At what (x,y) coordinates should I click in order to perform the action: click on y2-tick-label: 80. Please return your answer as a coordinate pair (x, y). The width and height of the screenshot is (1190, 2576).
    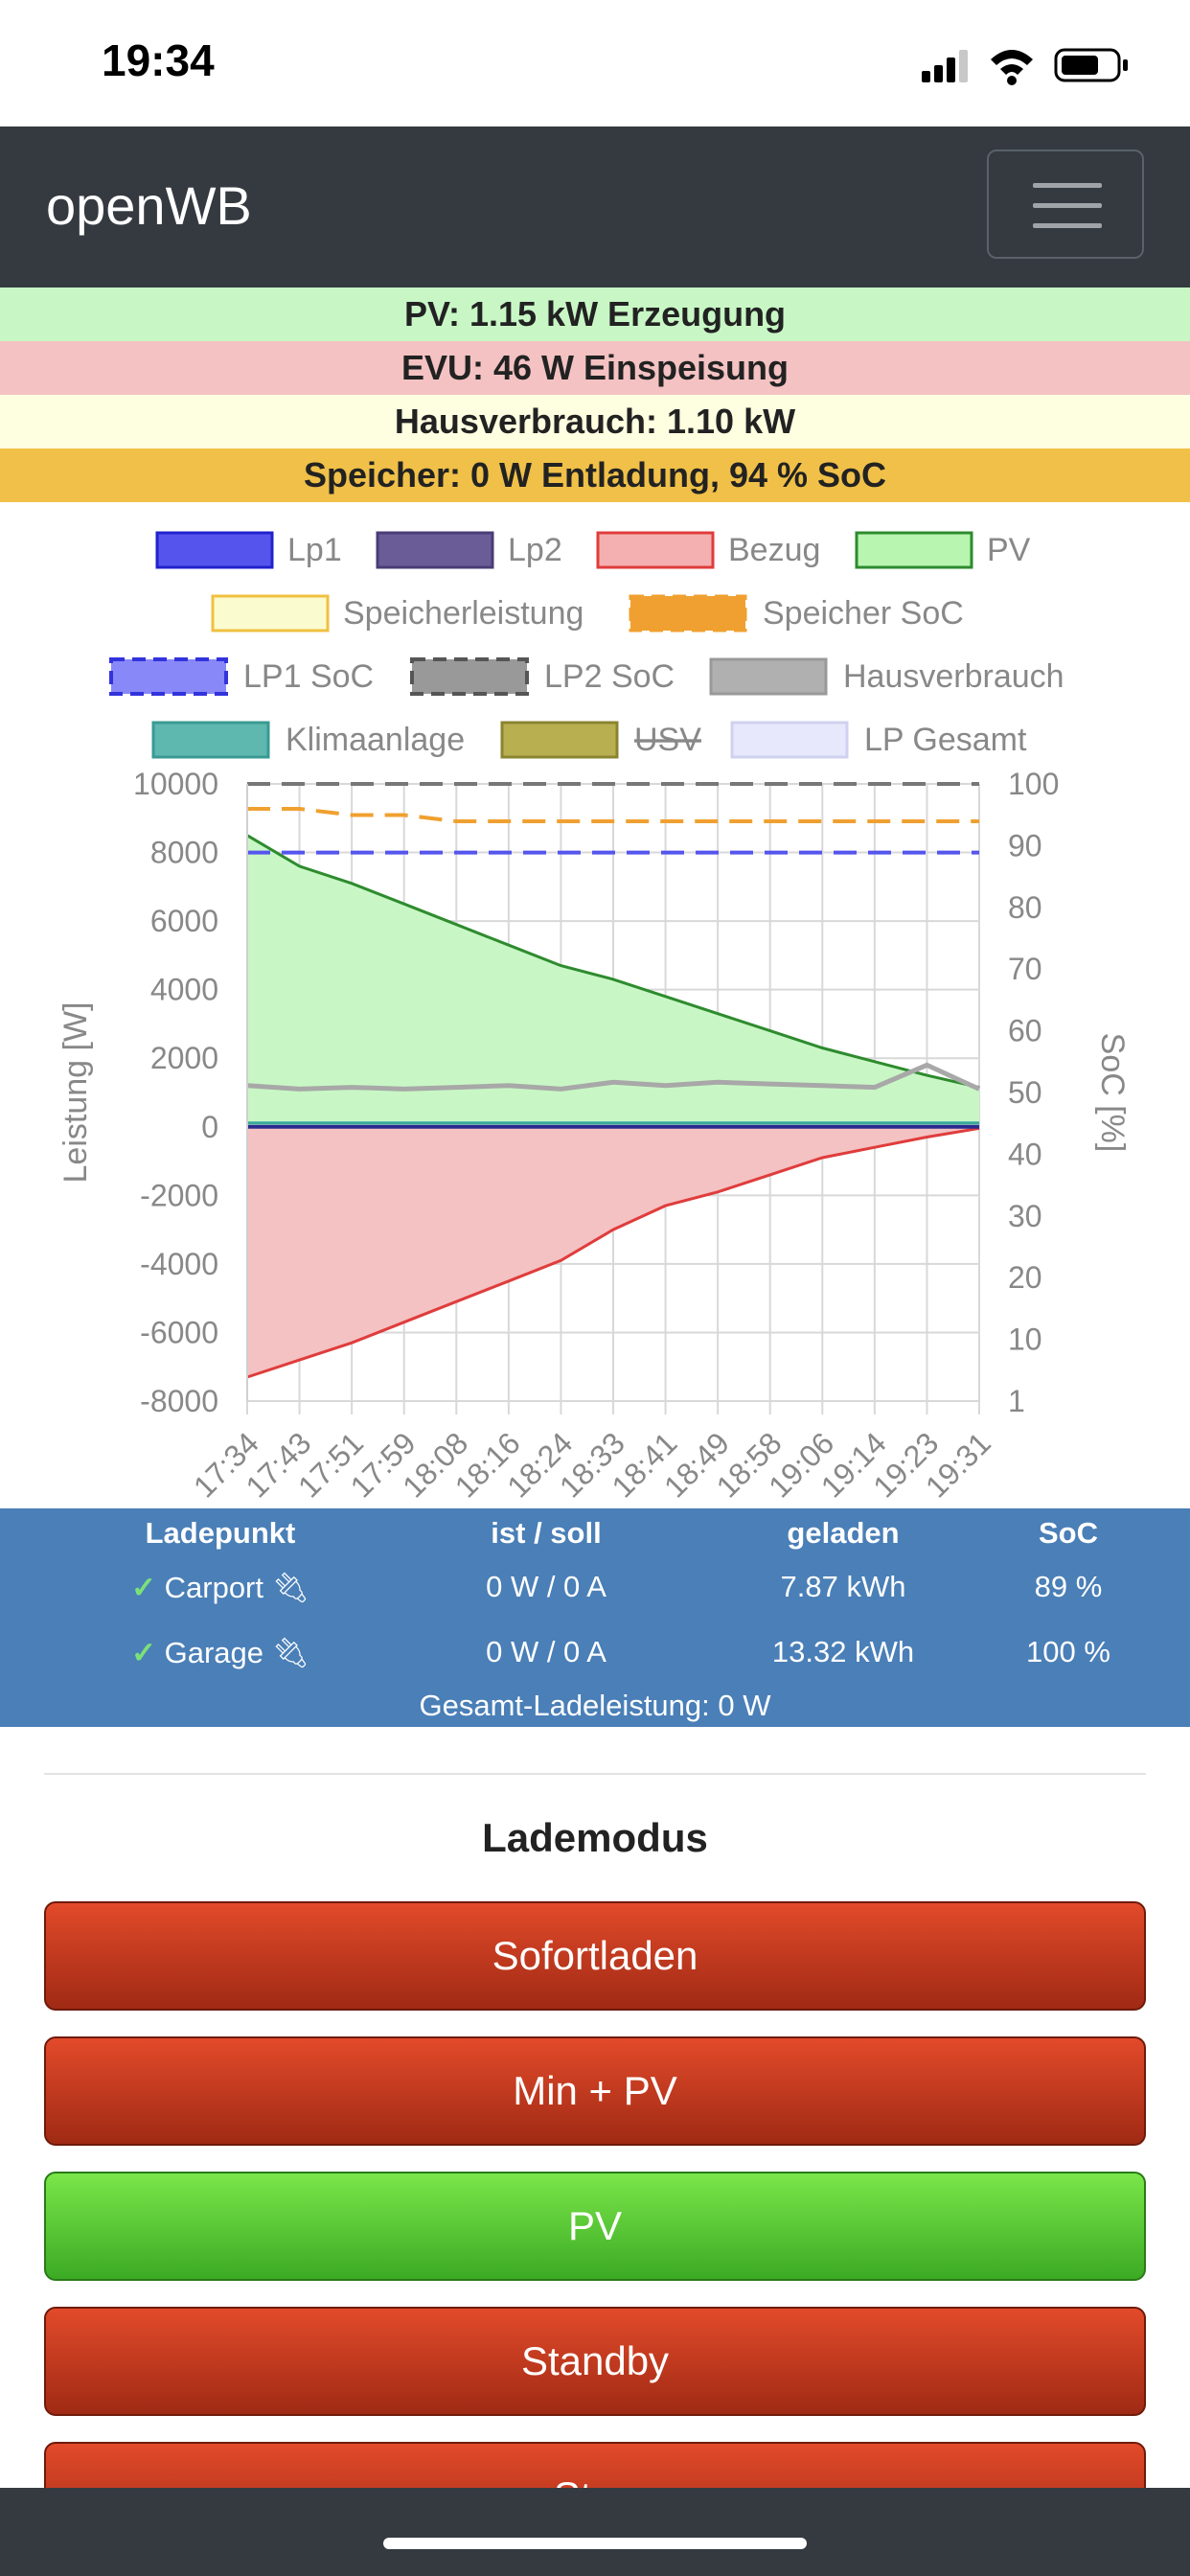
    Looking at the image, I should click on (1025, 907).